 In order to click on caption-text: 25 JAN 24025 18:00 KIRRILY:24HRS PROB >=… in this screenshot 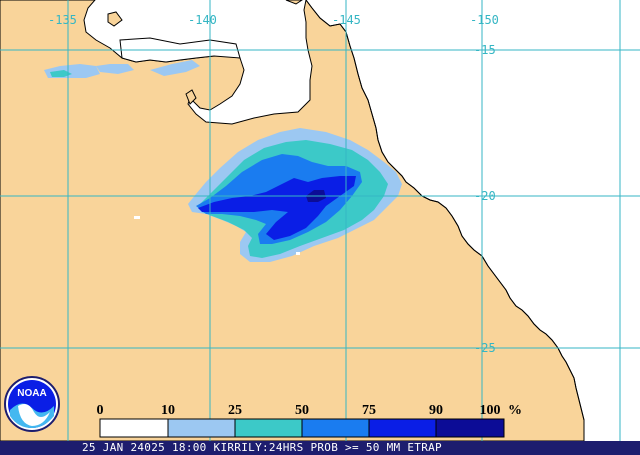, I will do `click(262, 447)`.